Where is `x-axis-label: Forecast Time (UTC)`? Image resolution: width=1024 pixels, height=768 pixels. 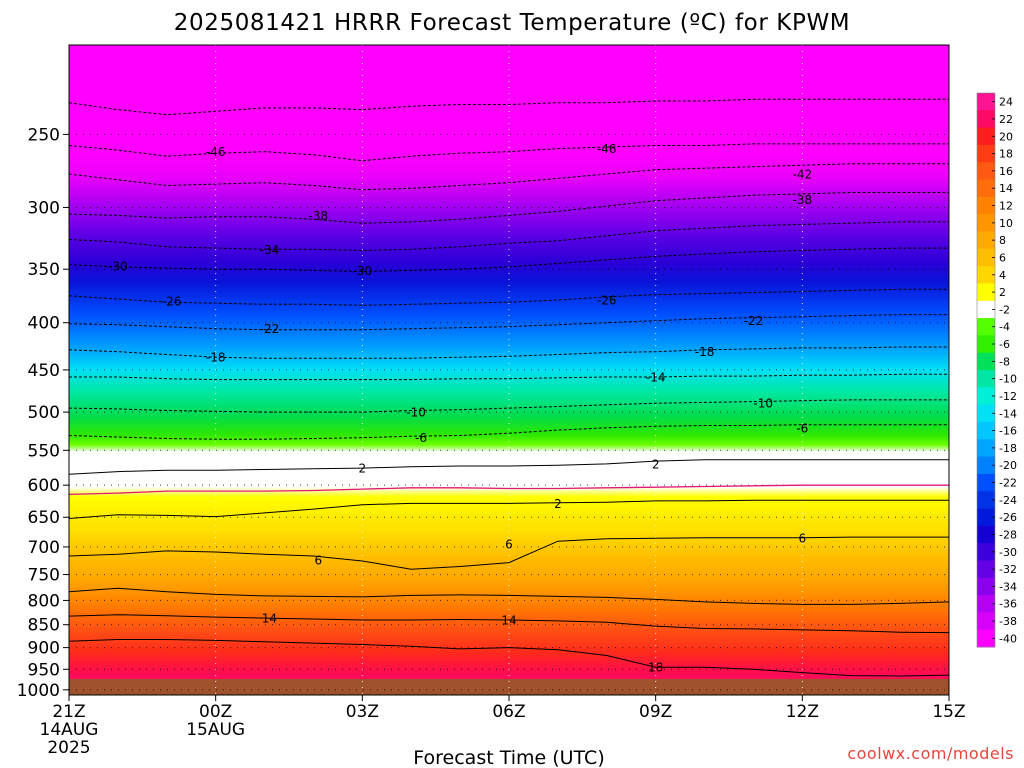
x-axis-label: Forecast Time (UTC) is located at coordinates (508, 757).